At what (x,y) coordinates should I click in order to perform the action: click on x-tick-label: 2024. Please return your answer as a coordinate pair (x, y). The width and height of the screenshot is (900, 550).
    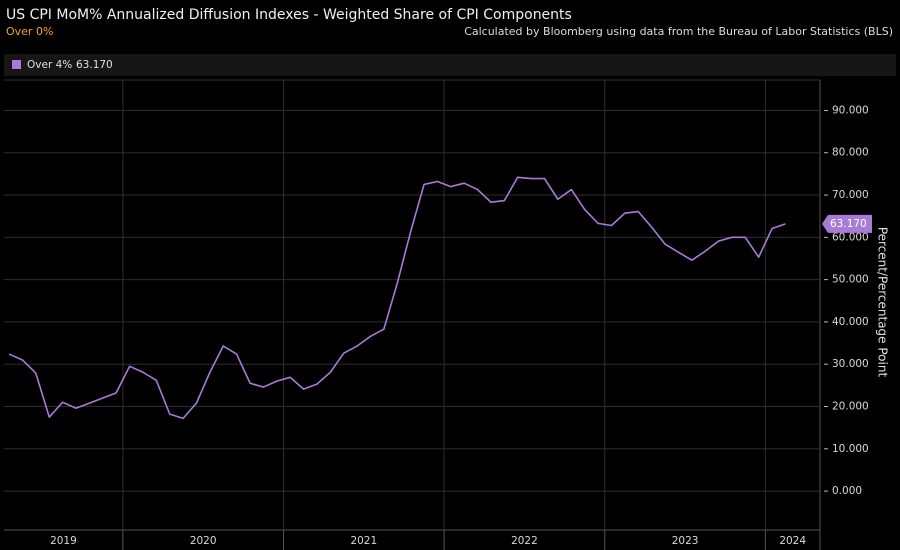
    Looking at the image, I should click on (792, 541).